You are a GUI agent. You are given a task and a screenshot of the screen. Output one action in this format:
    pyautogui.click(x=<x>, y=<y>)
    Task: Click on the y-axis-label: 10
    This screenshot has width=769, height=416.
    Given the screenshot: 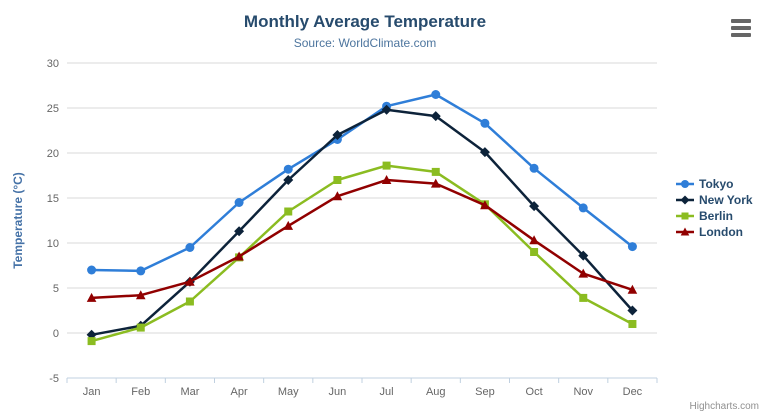 What is the action you would take?
    pyautogui.click(x=53, y=244)
    